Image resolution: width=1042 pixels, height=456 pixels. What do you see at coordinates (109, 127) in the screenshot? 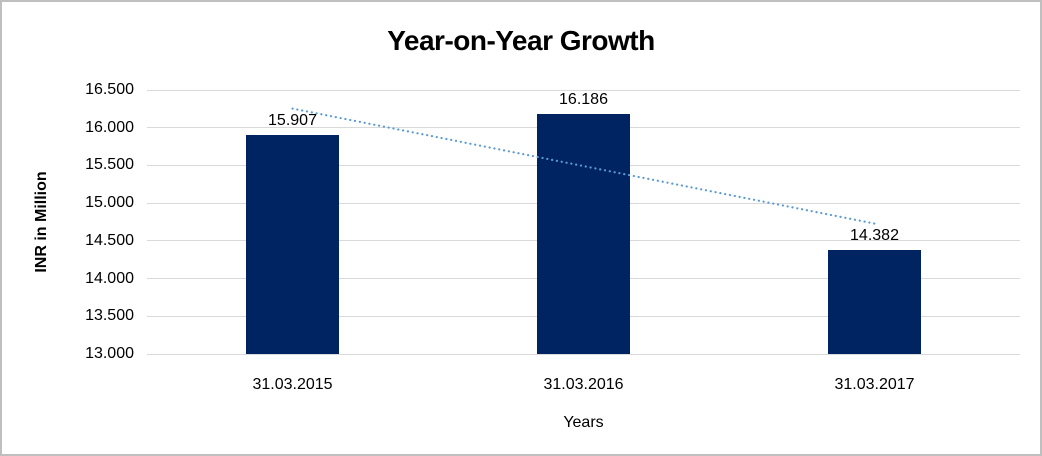
I see `y-tick-label: 16.000` at bounding box center [109, 127].